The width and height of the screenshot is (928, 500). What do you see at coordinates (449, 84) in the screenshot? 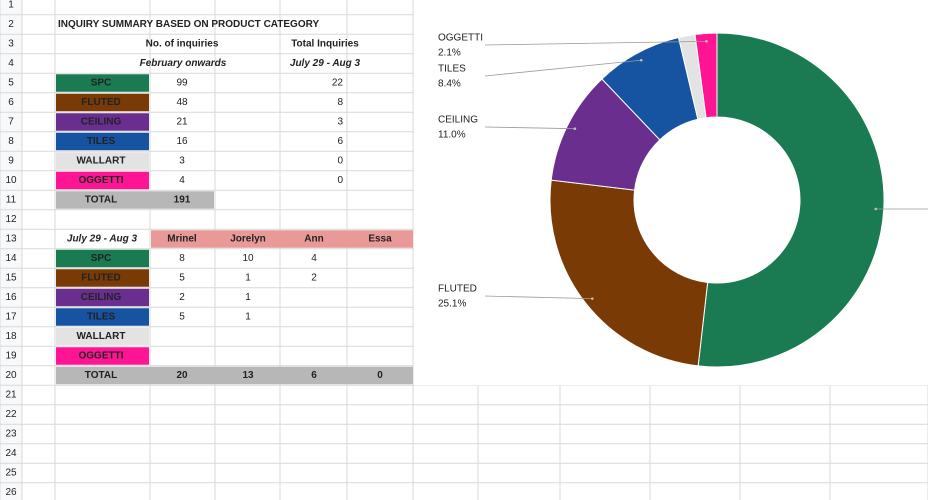
I see `slice-value: 8.4%` at bounding box center [449, 84].